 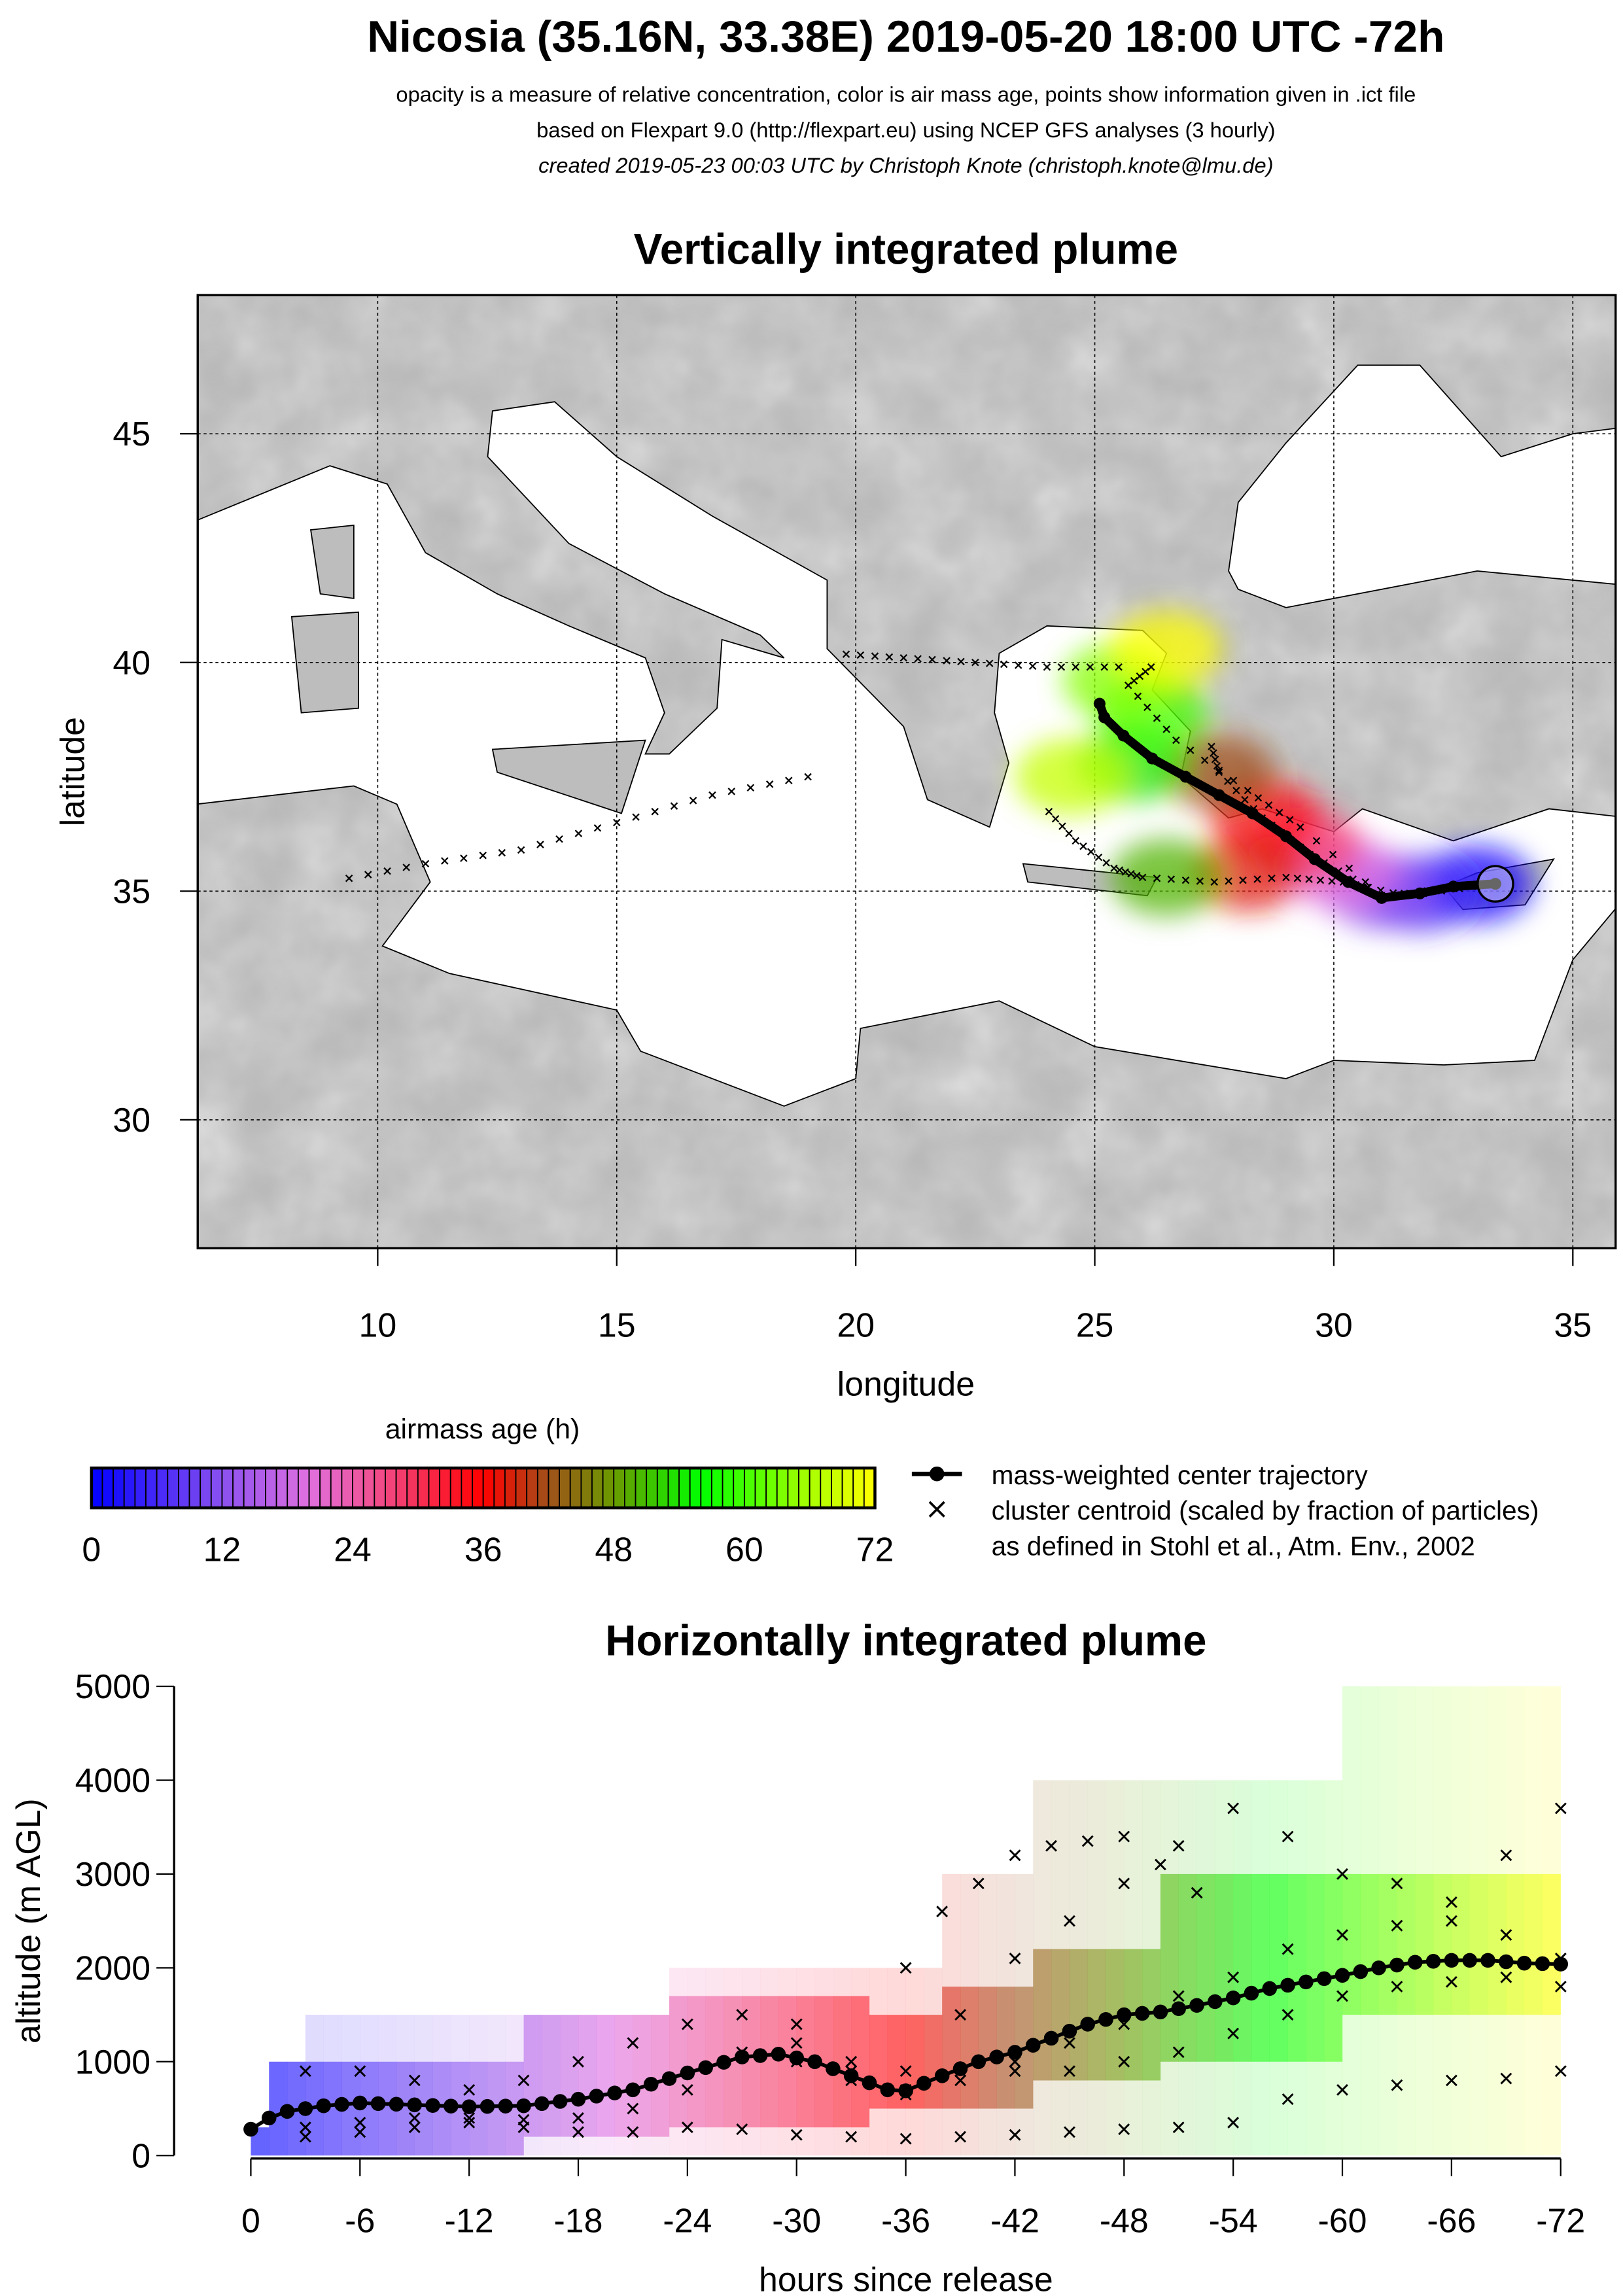 I want to click on plume-blob, so click(x=1166, y=648).